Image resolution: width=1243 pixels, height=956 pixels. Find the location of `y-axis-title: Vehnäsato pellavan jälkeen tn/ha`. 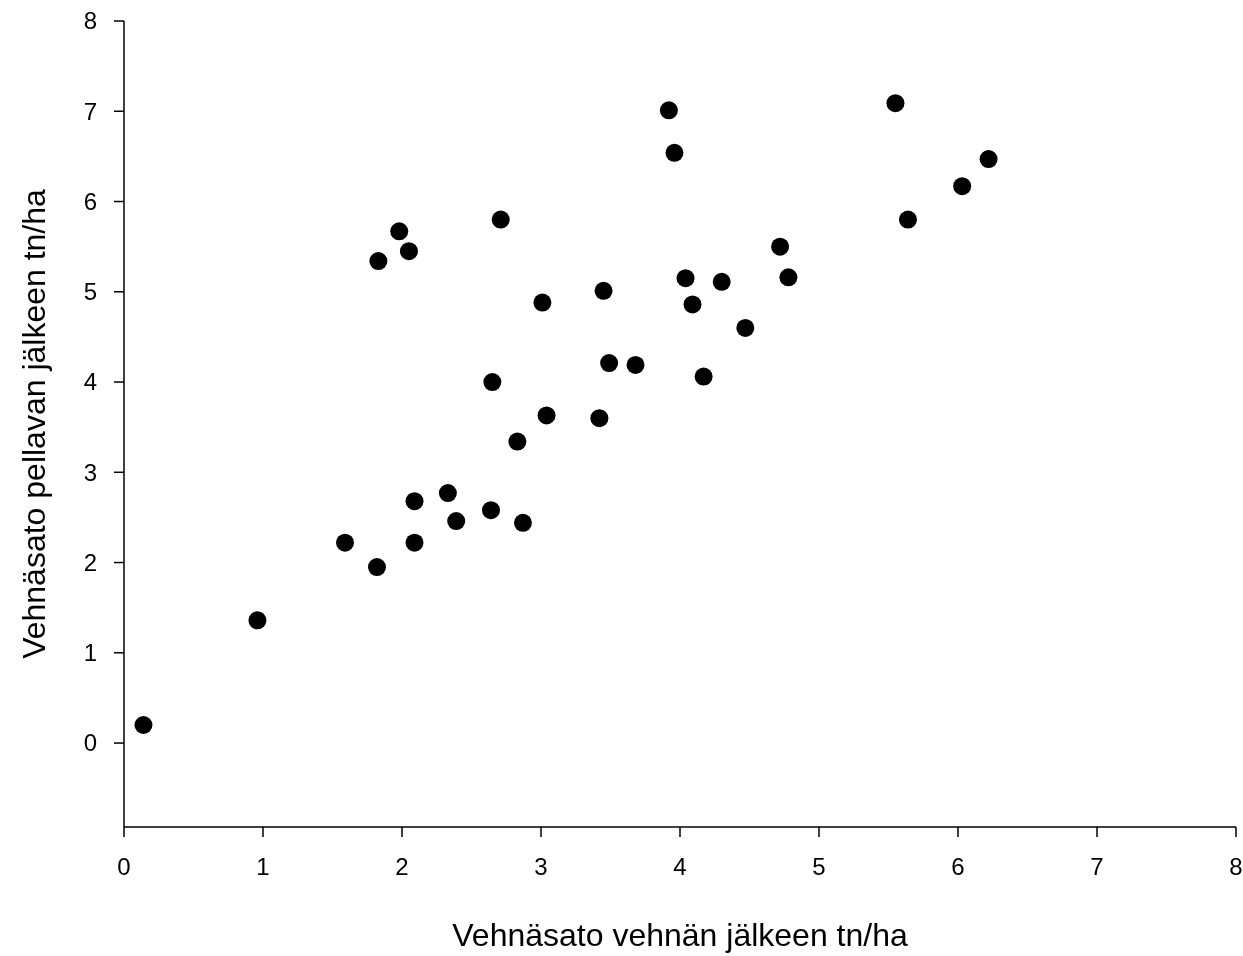

y-axis-title: Vehnäsato pellavan jälkeen tn/ha is located at coordinates (34, 423).